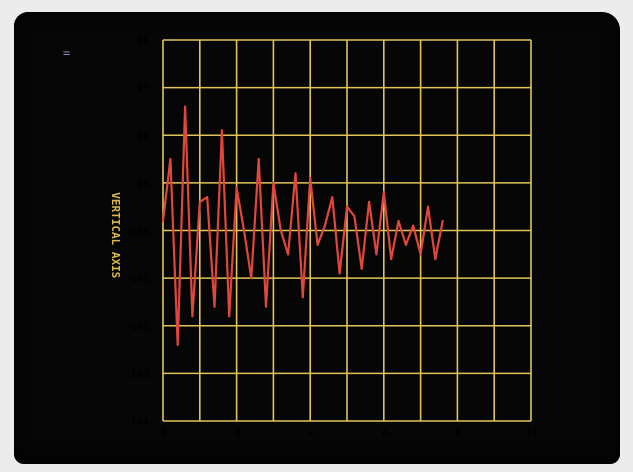  Describe the element at coordinates (143, 136) in the screenshot. I see `y-tick-label: -98.` at that location.